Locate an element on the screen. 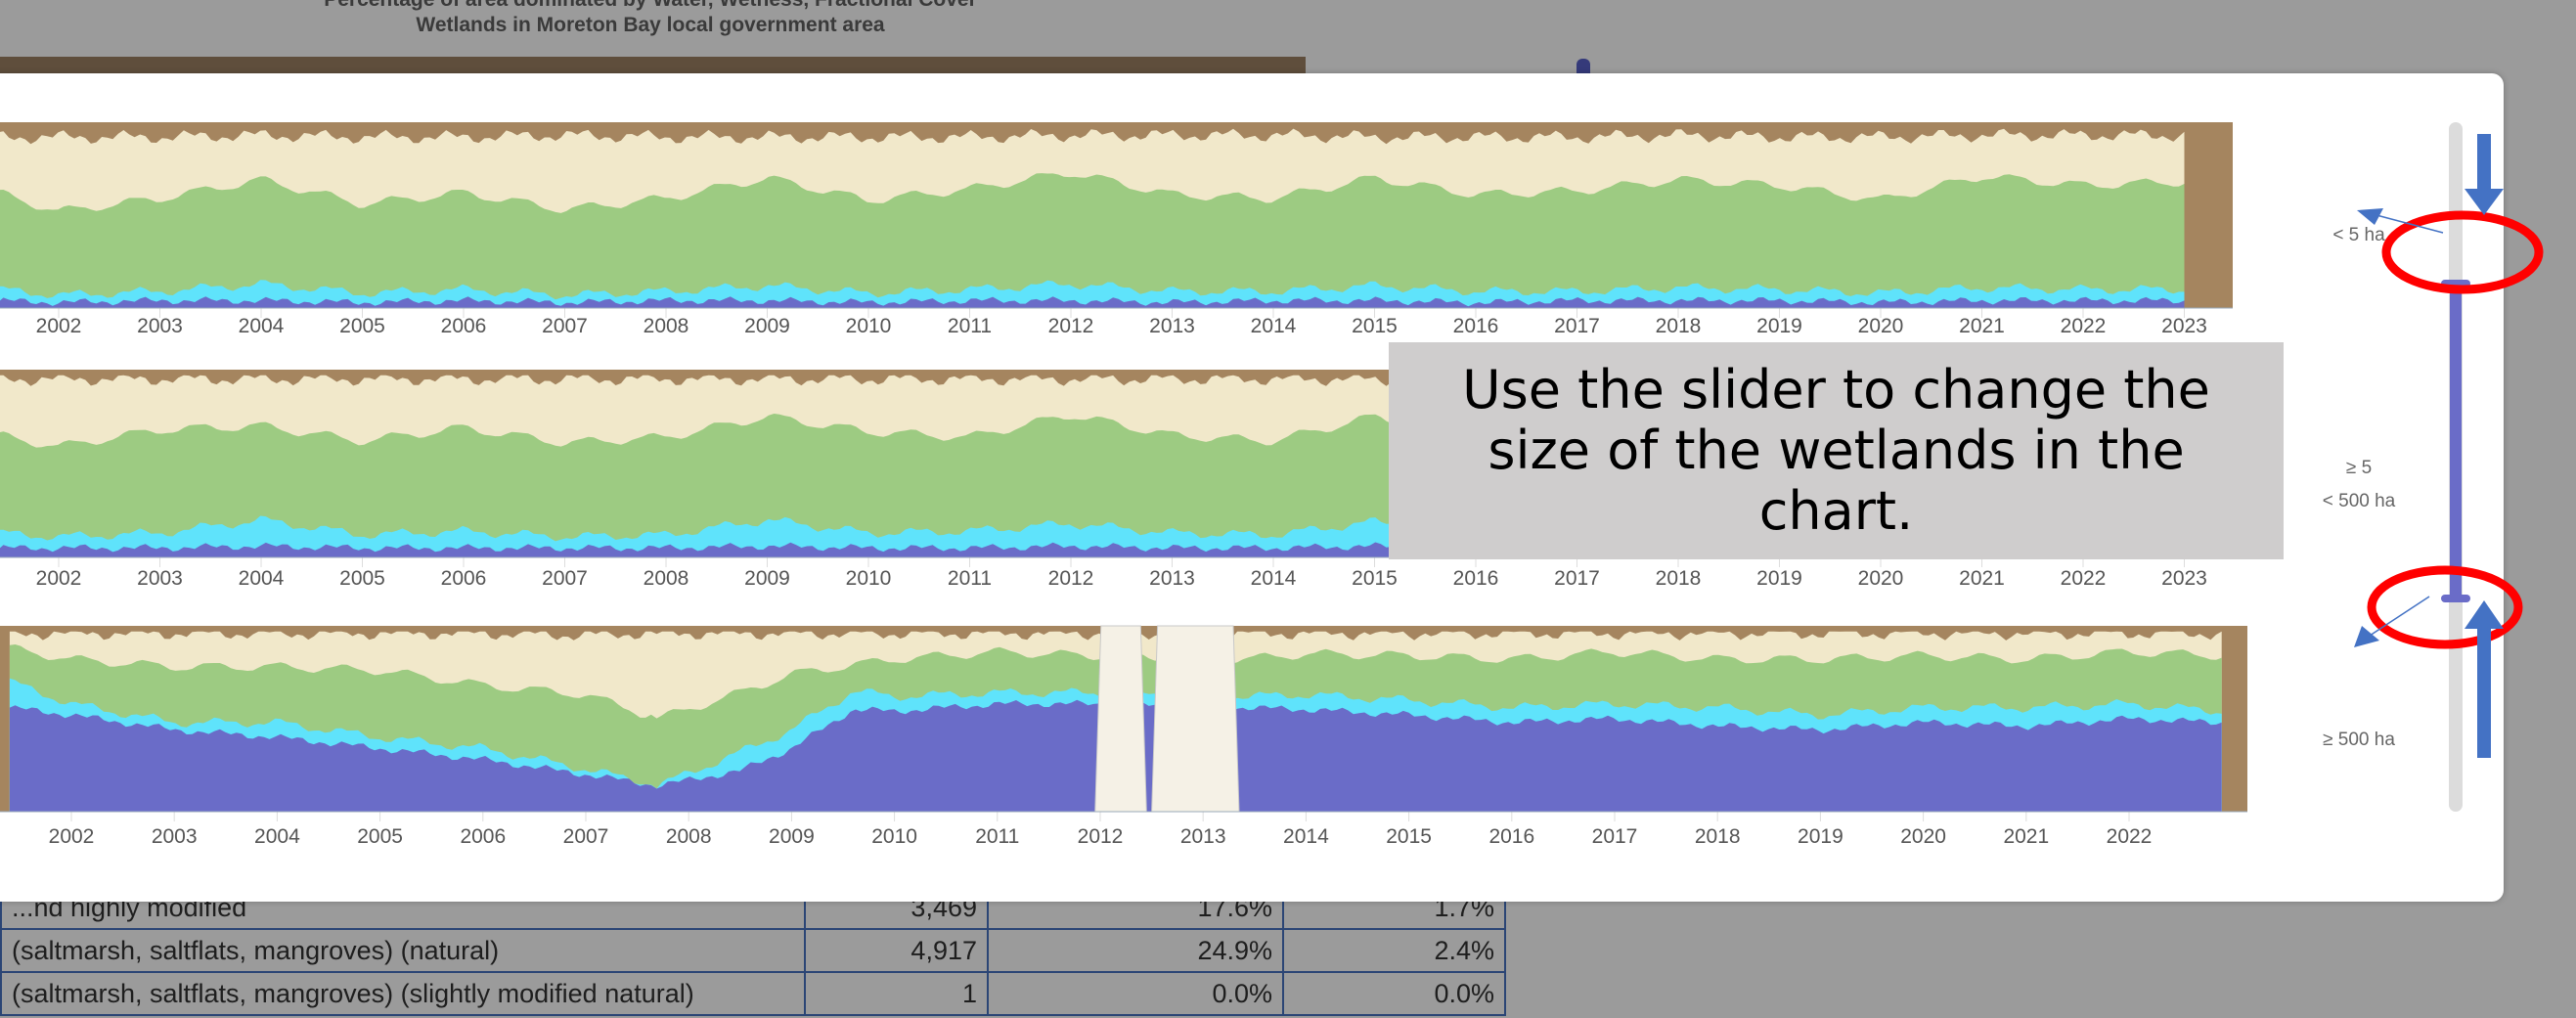  chart-1-series-3-area is located at coordinates (1092, 241).